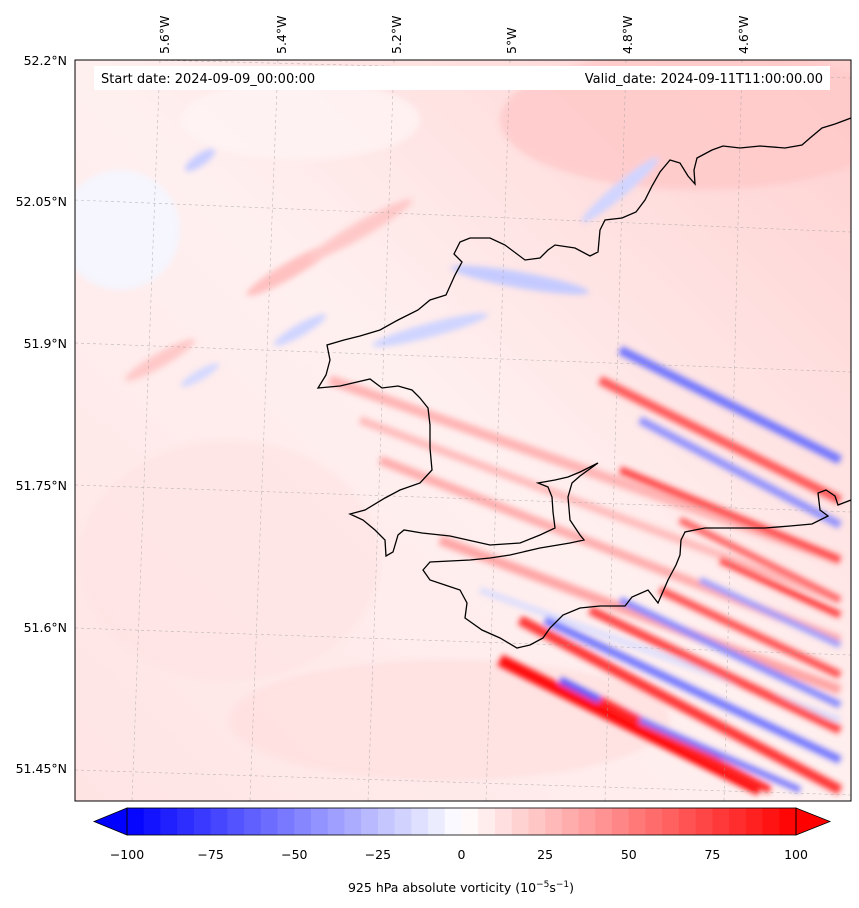  What do you see at coordinates (461, 887) in the screenshot?
I see `colorbar-title: 925 hPa absolute vorticity (10−5s−1)` at bounding box center [461, 887].